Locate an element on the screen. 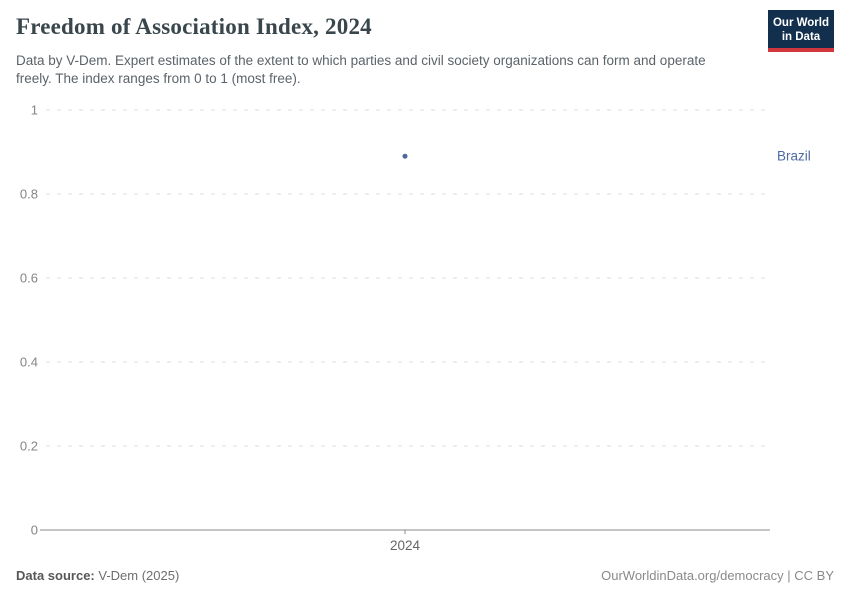 Image resolution: width=850 pixels, height=600 pixels. x-axis-tick-label: 2024 is located at coordinates (405, 545).